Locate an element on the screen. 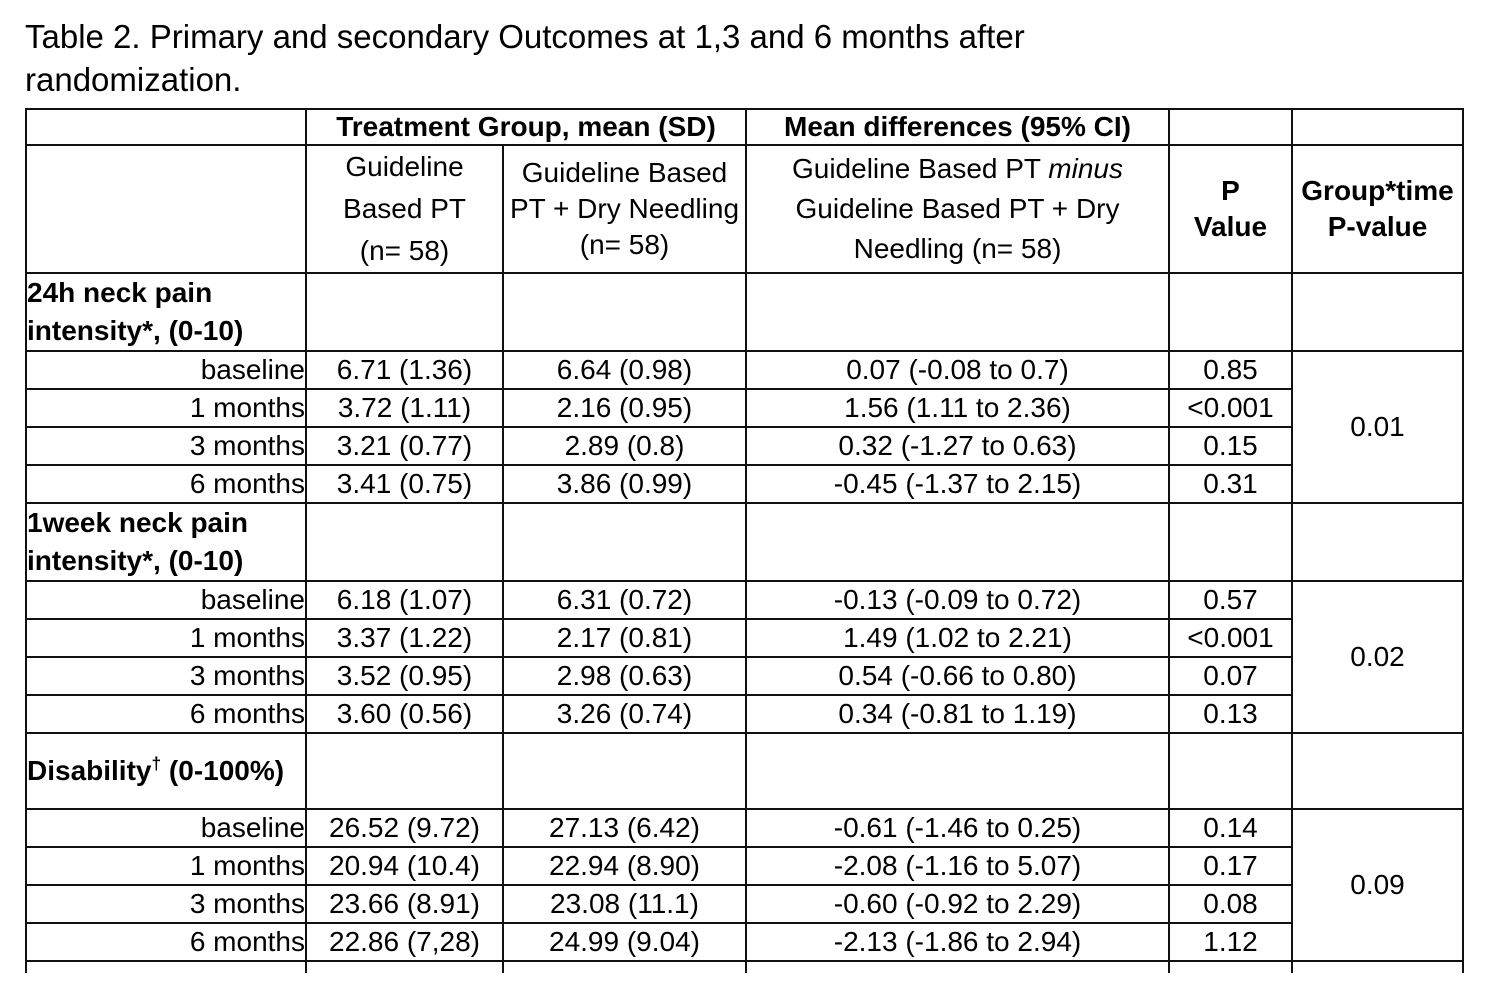 The height and width of the screenshot is (988, 1496). p-value: 1.12 is located at coordinates (1230, 941).